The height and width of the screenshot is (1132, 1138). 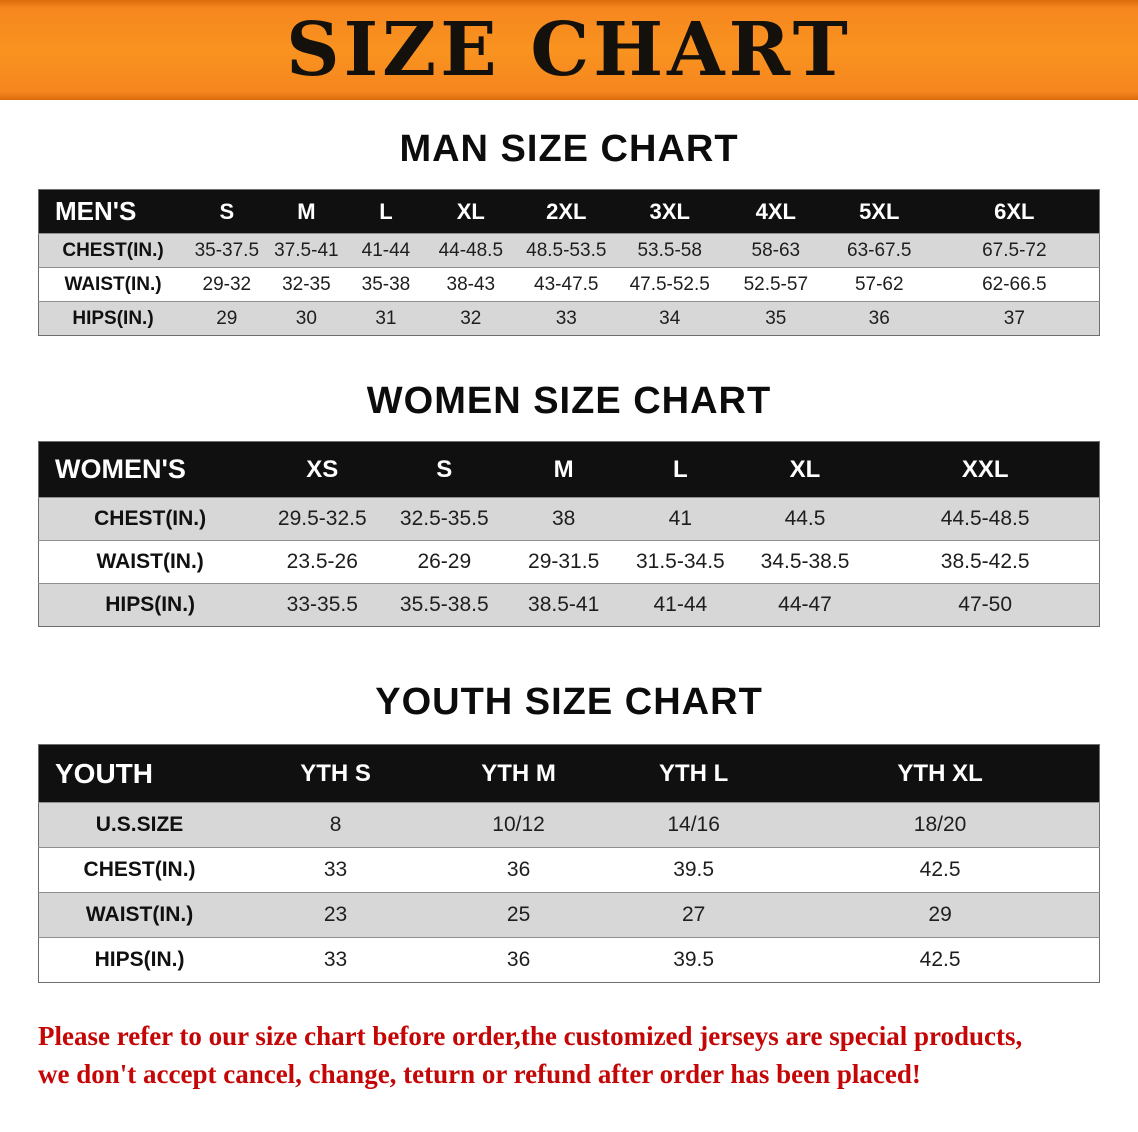 I want to click on measurement-row: CHEST(IN.) 33 36 39.5 42.5, so click(x=569, y=870).